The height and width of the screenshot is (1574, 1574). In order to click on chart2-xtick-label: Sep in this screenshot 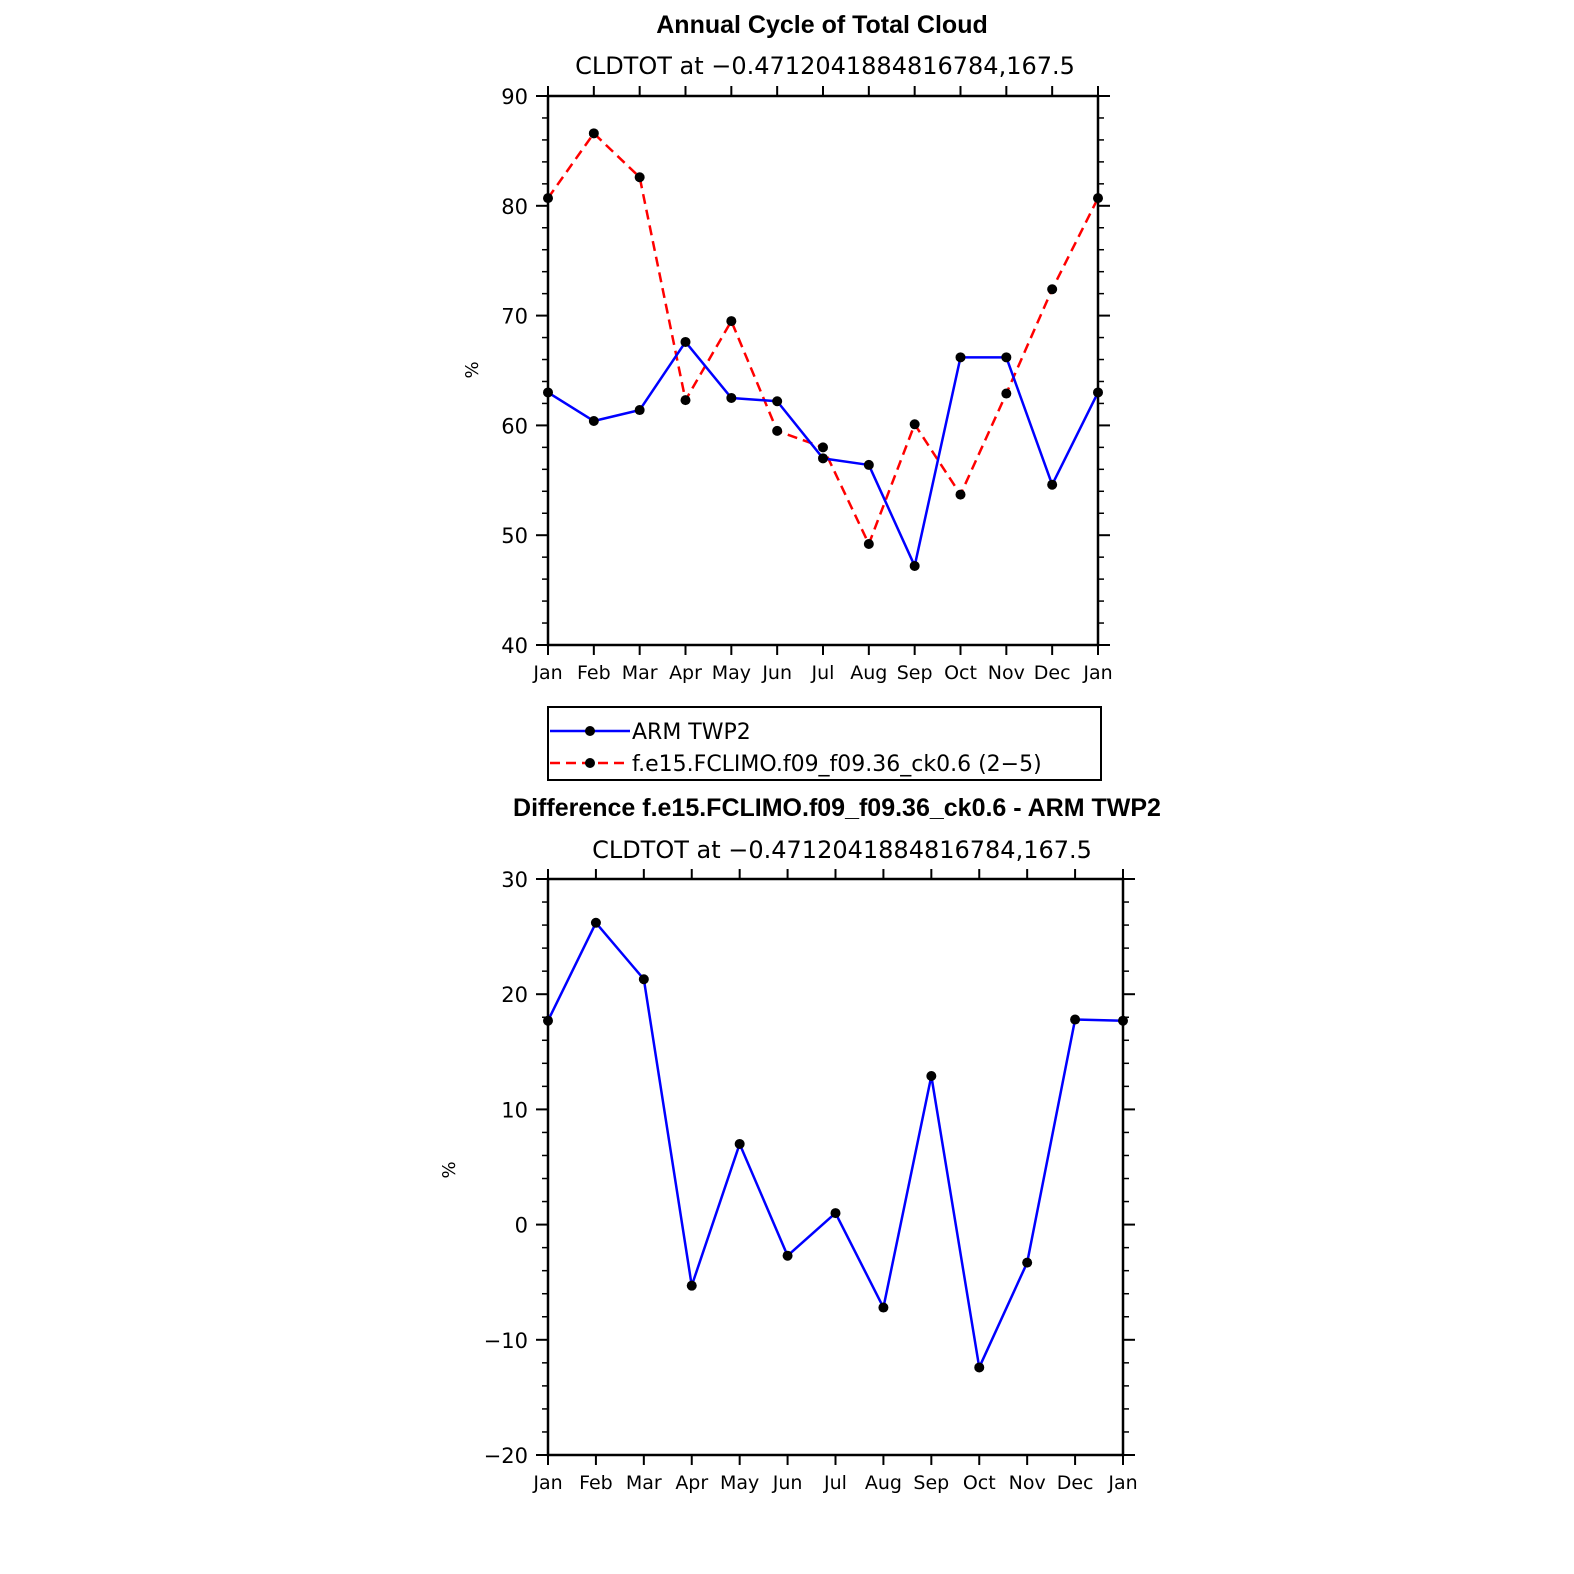, I will do `click(931, 1483)`.